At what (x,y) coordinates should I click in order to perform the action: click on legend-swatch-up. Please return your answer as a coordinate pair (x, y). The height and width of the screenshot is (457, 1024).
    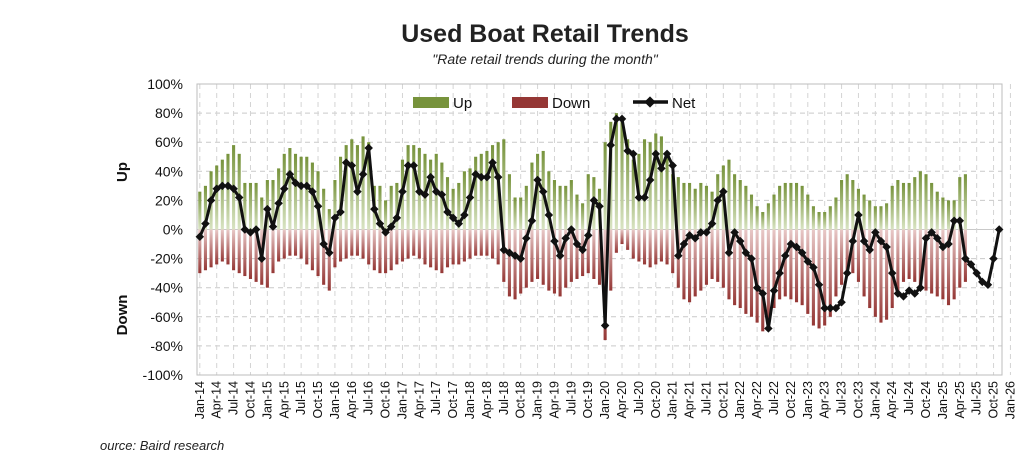
    Looking at the image, I should click on (431, 102).